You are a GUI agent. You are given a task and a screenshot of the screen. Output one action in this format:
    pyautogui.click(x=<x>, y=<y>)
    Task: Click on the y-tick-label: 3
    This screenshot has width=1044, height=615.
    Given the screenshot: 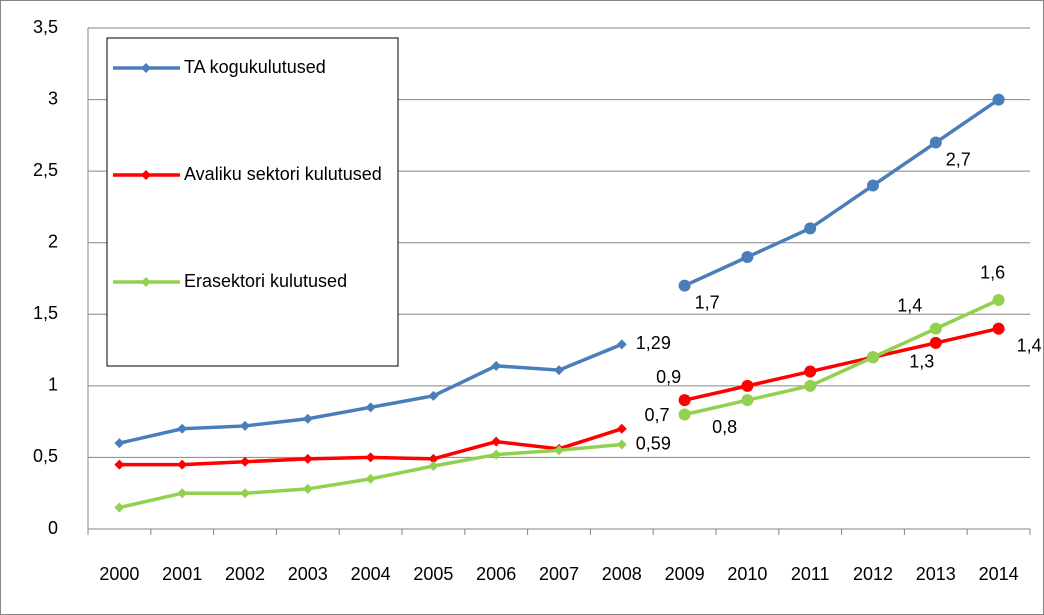 What is the action you would take?
    pyautogui.click(x=53, y=98)
    